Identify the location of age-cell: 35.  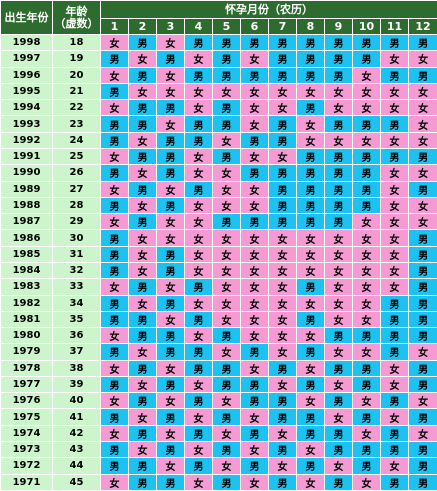
(77, 319).